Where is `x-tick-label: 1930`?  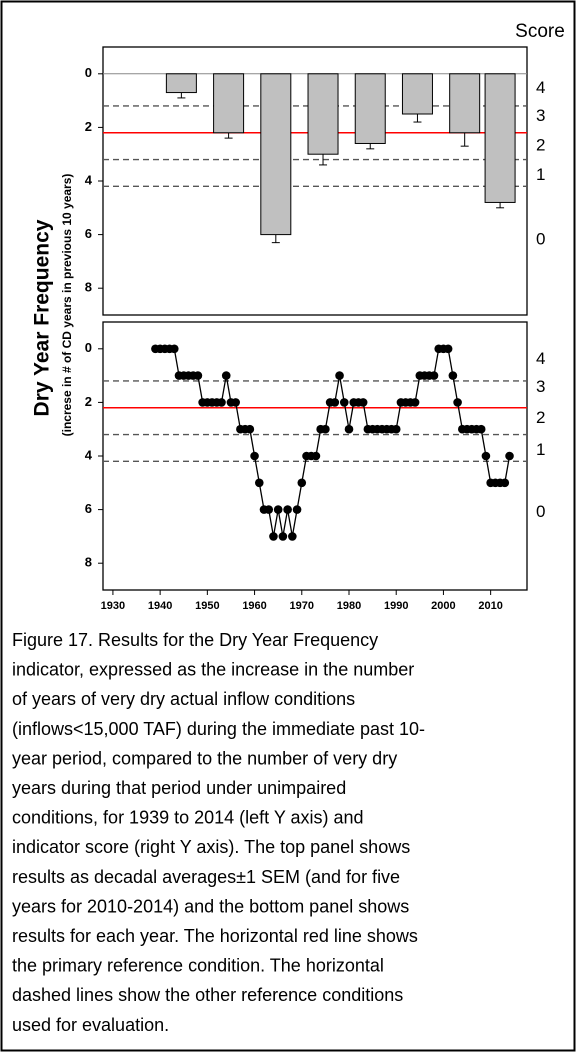
x-tick-label: 1930 is located at coordinates (113, 606).